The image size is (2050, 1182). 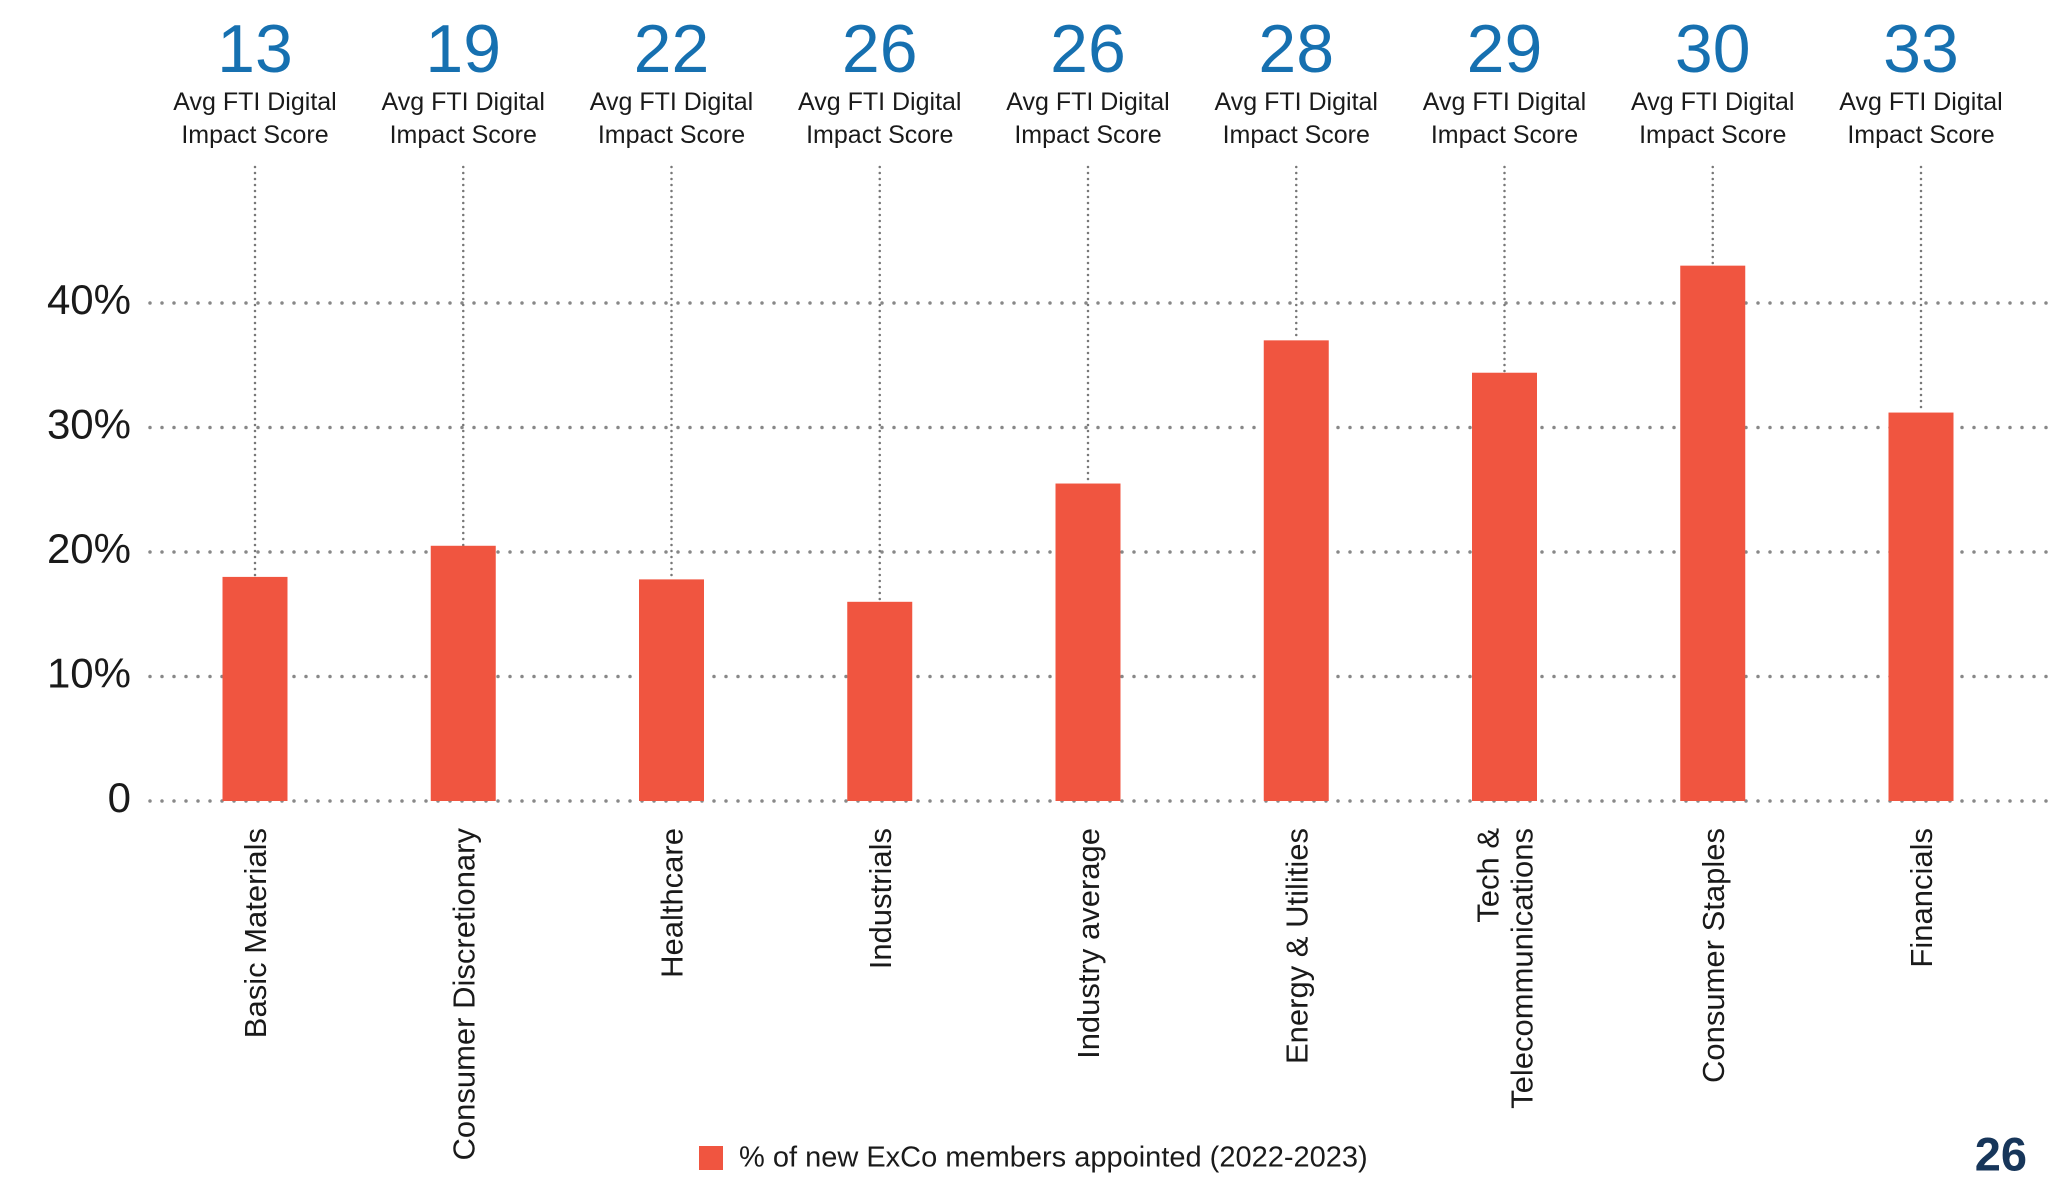 What do you see at coordinates (89, 548) in the screenshot?
I see `y-tick-label: 20%` at bounding box center [89, 548].